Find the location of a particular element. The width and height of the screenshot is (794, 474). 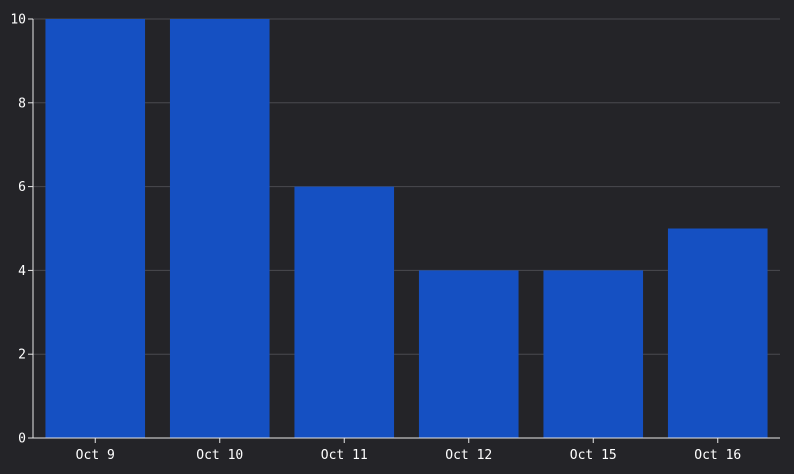

x-tick-label: Oct 12 is located at coordinates (468, 455).